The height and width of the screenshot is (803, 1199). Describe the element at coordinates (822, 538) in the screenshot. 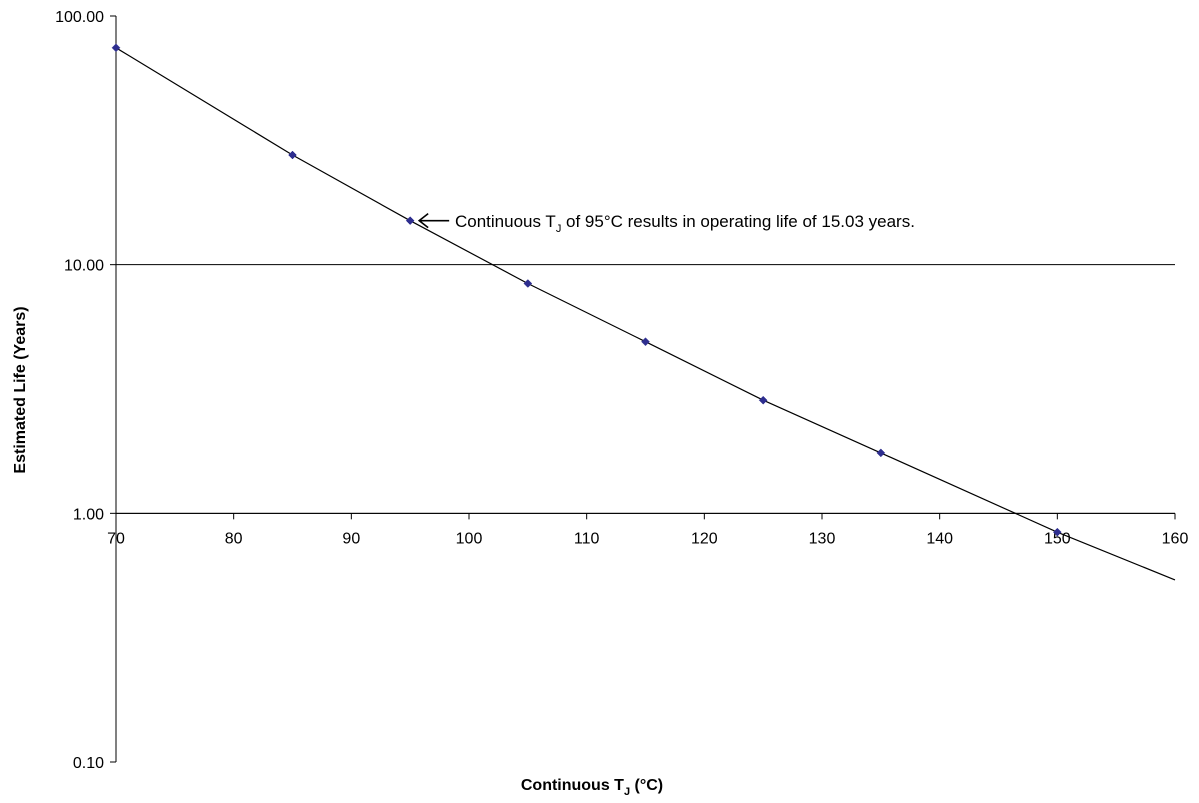

I see `x-tick-label: 130` at that location.